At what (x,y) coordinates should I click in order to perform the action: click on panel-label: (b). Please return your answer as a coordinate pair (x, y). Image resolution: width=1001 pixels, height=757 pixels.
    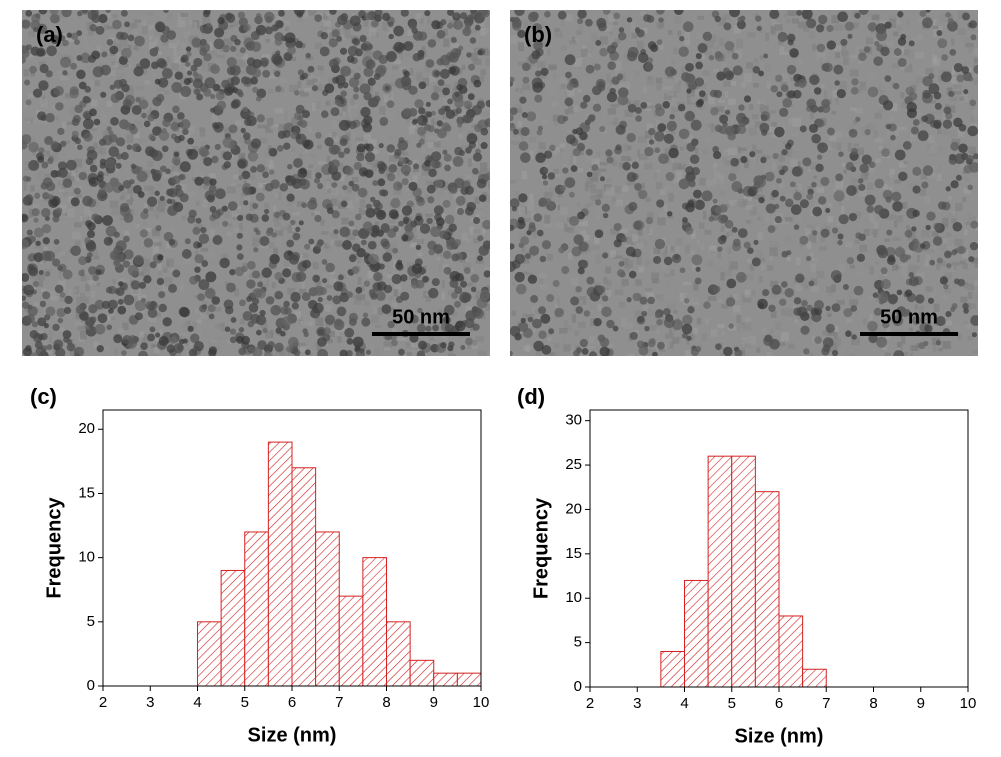
    Looking at the image, I should click on (538, 34).